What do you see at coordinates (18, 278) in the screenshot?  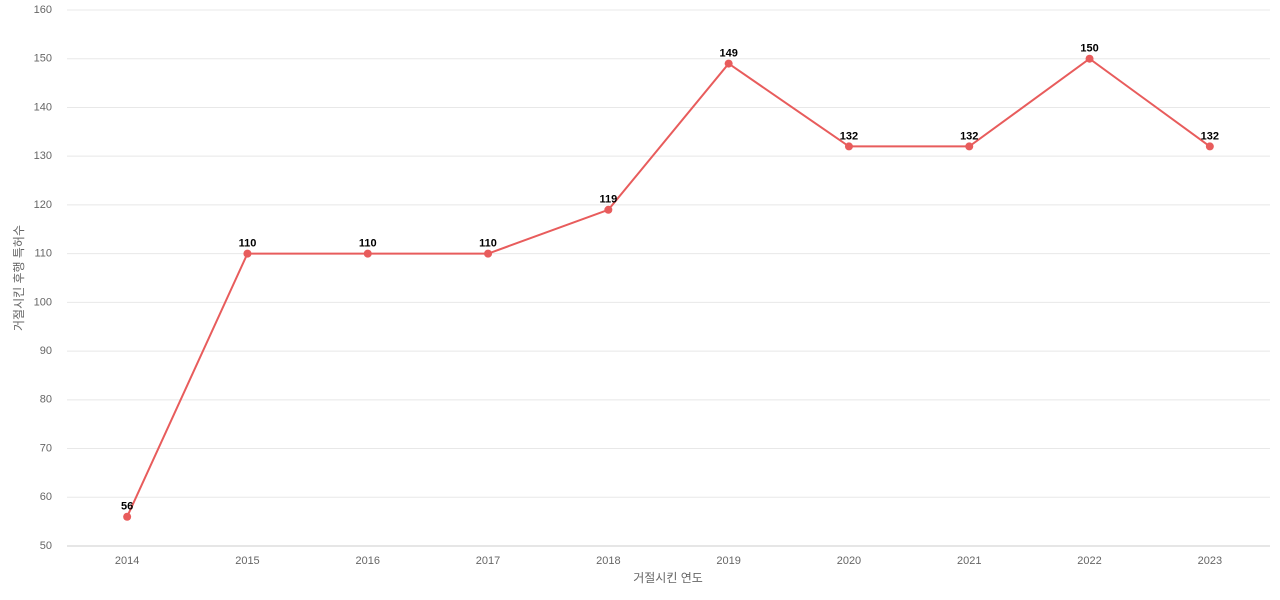 I see `y-axis-label: 거절시킨 후행 특허수` at bounding box center [18, 278].